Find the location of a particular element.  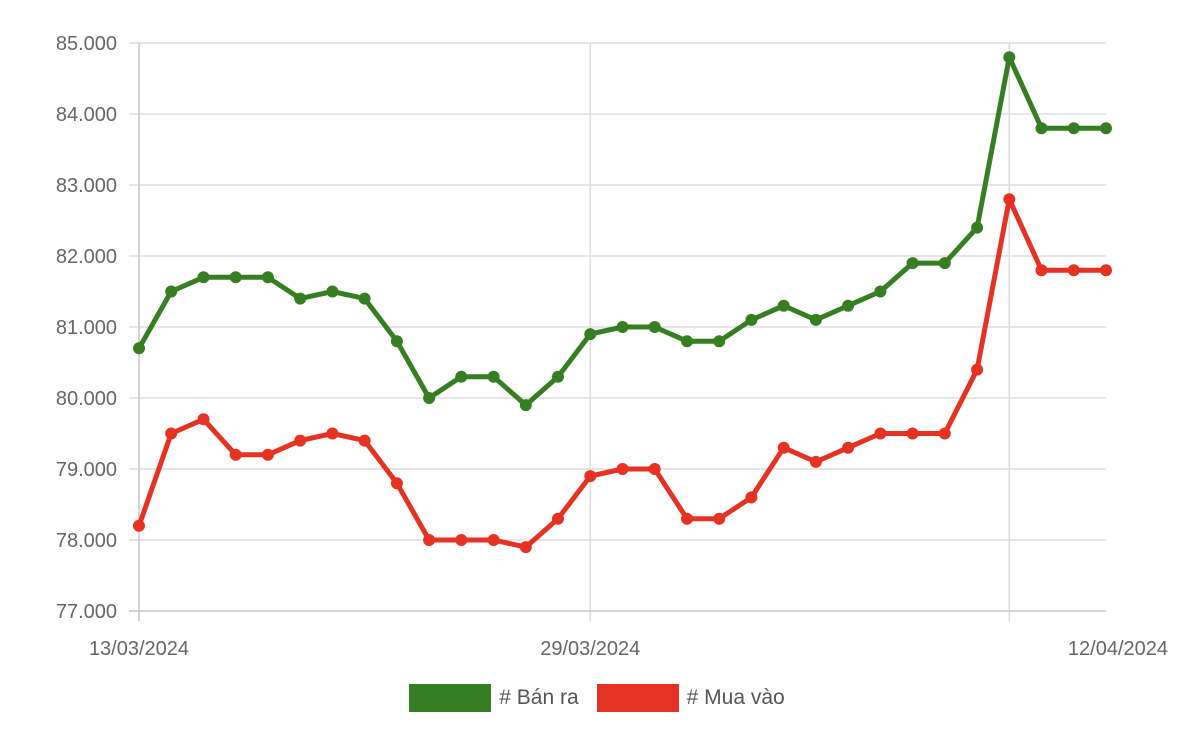

x-tick-label: 29/03/2024 is located at coordinates (590, 649).